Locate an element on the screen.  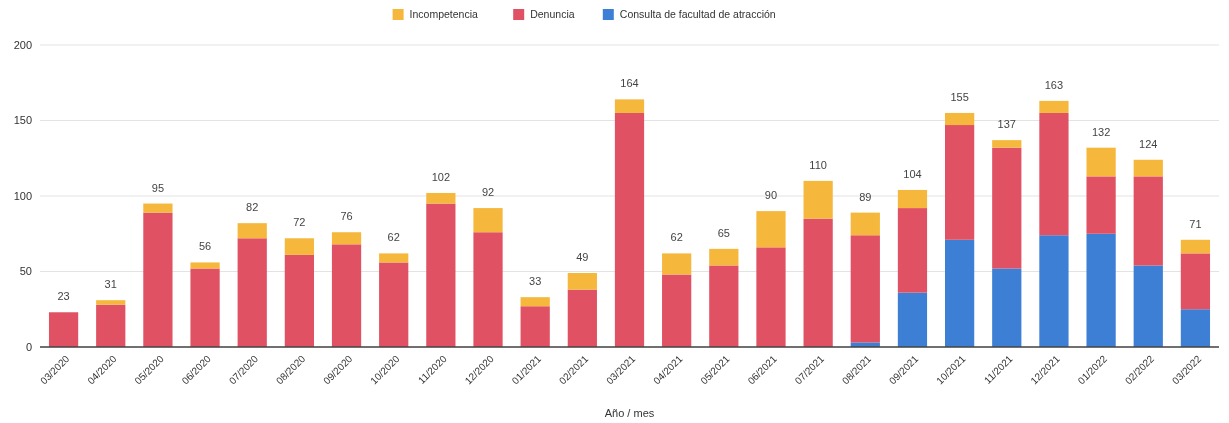
total-label: 82 is located at coordinates (252, 207).